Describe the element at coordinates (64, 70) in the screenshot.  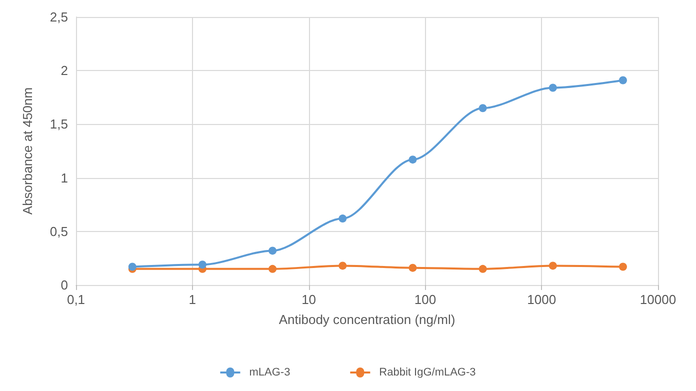
I see `y-tick-label: 2` at that location.